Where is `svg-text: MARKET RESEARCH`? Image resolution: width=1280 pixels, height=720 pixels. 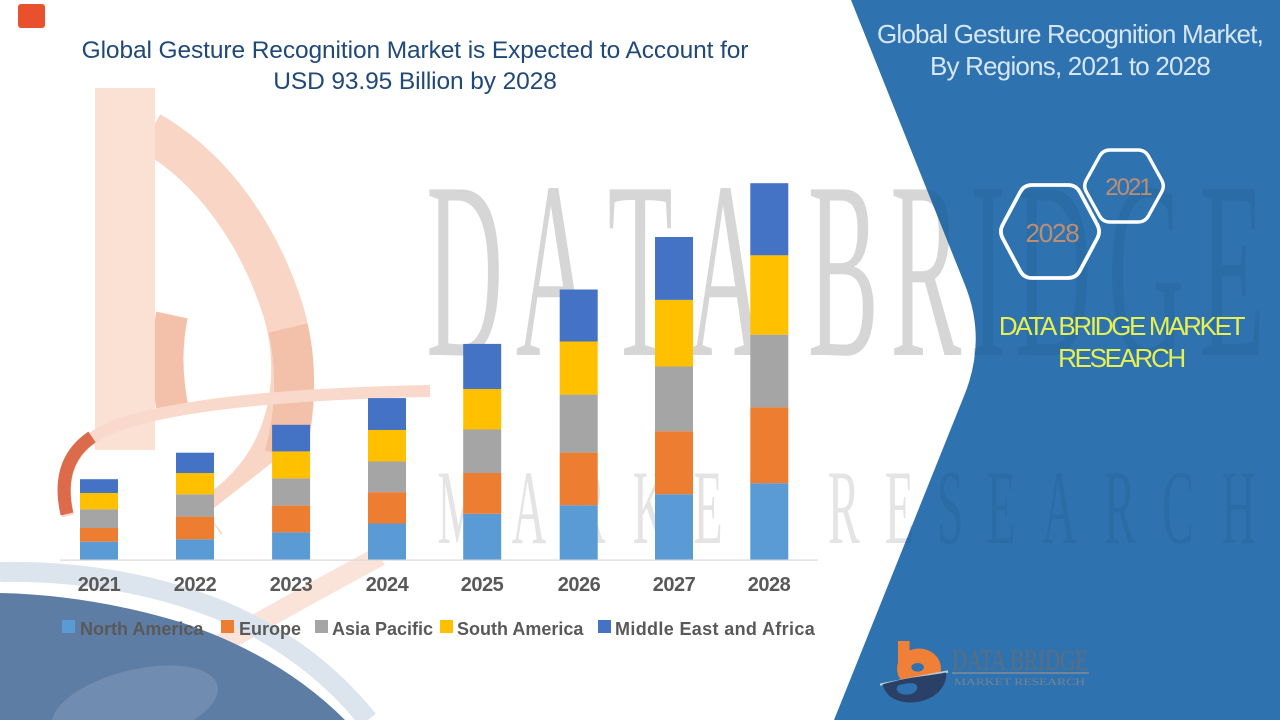
svg-text: MARKET RESEARCH is located at coordinates (1019, 683).